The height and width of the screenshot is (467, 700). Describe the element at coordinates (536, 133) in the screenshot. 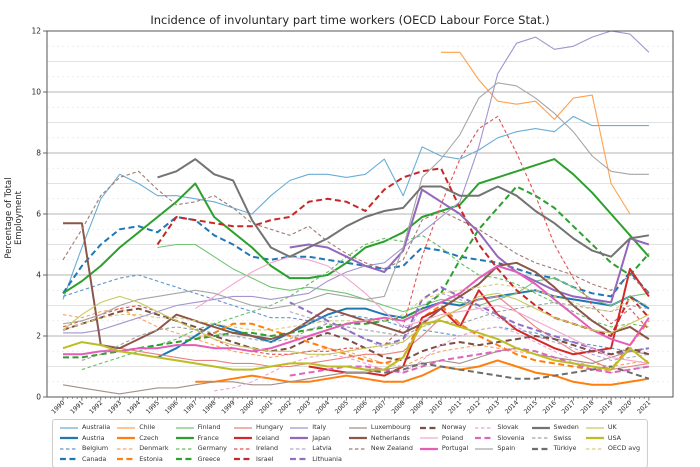

I see `series-line-chile` at that location.